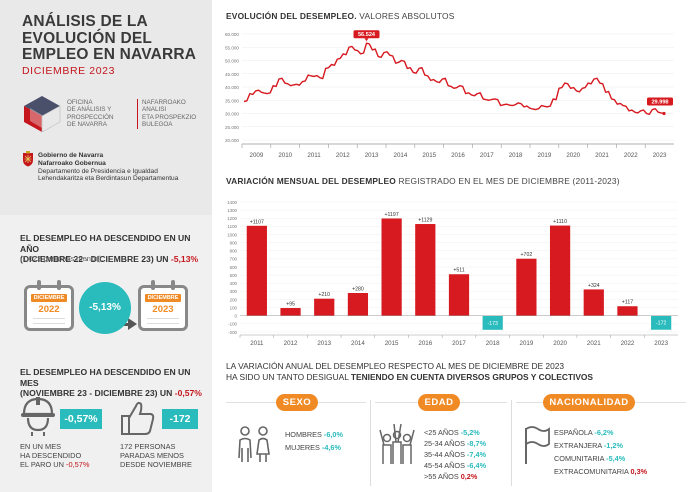 Image resolution: width=696 pixels, height=492 pixels. Describe the element at coordinates (372, 155) in the screenshot. I see `line-x-tick: 2013` at that location.